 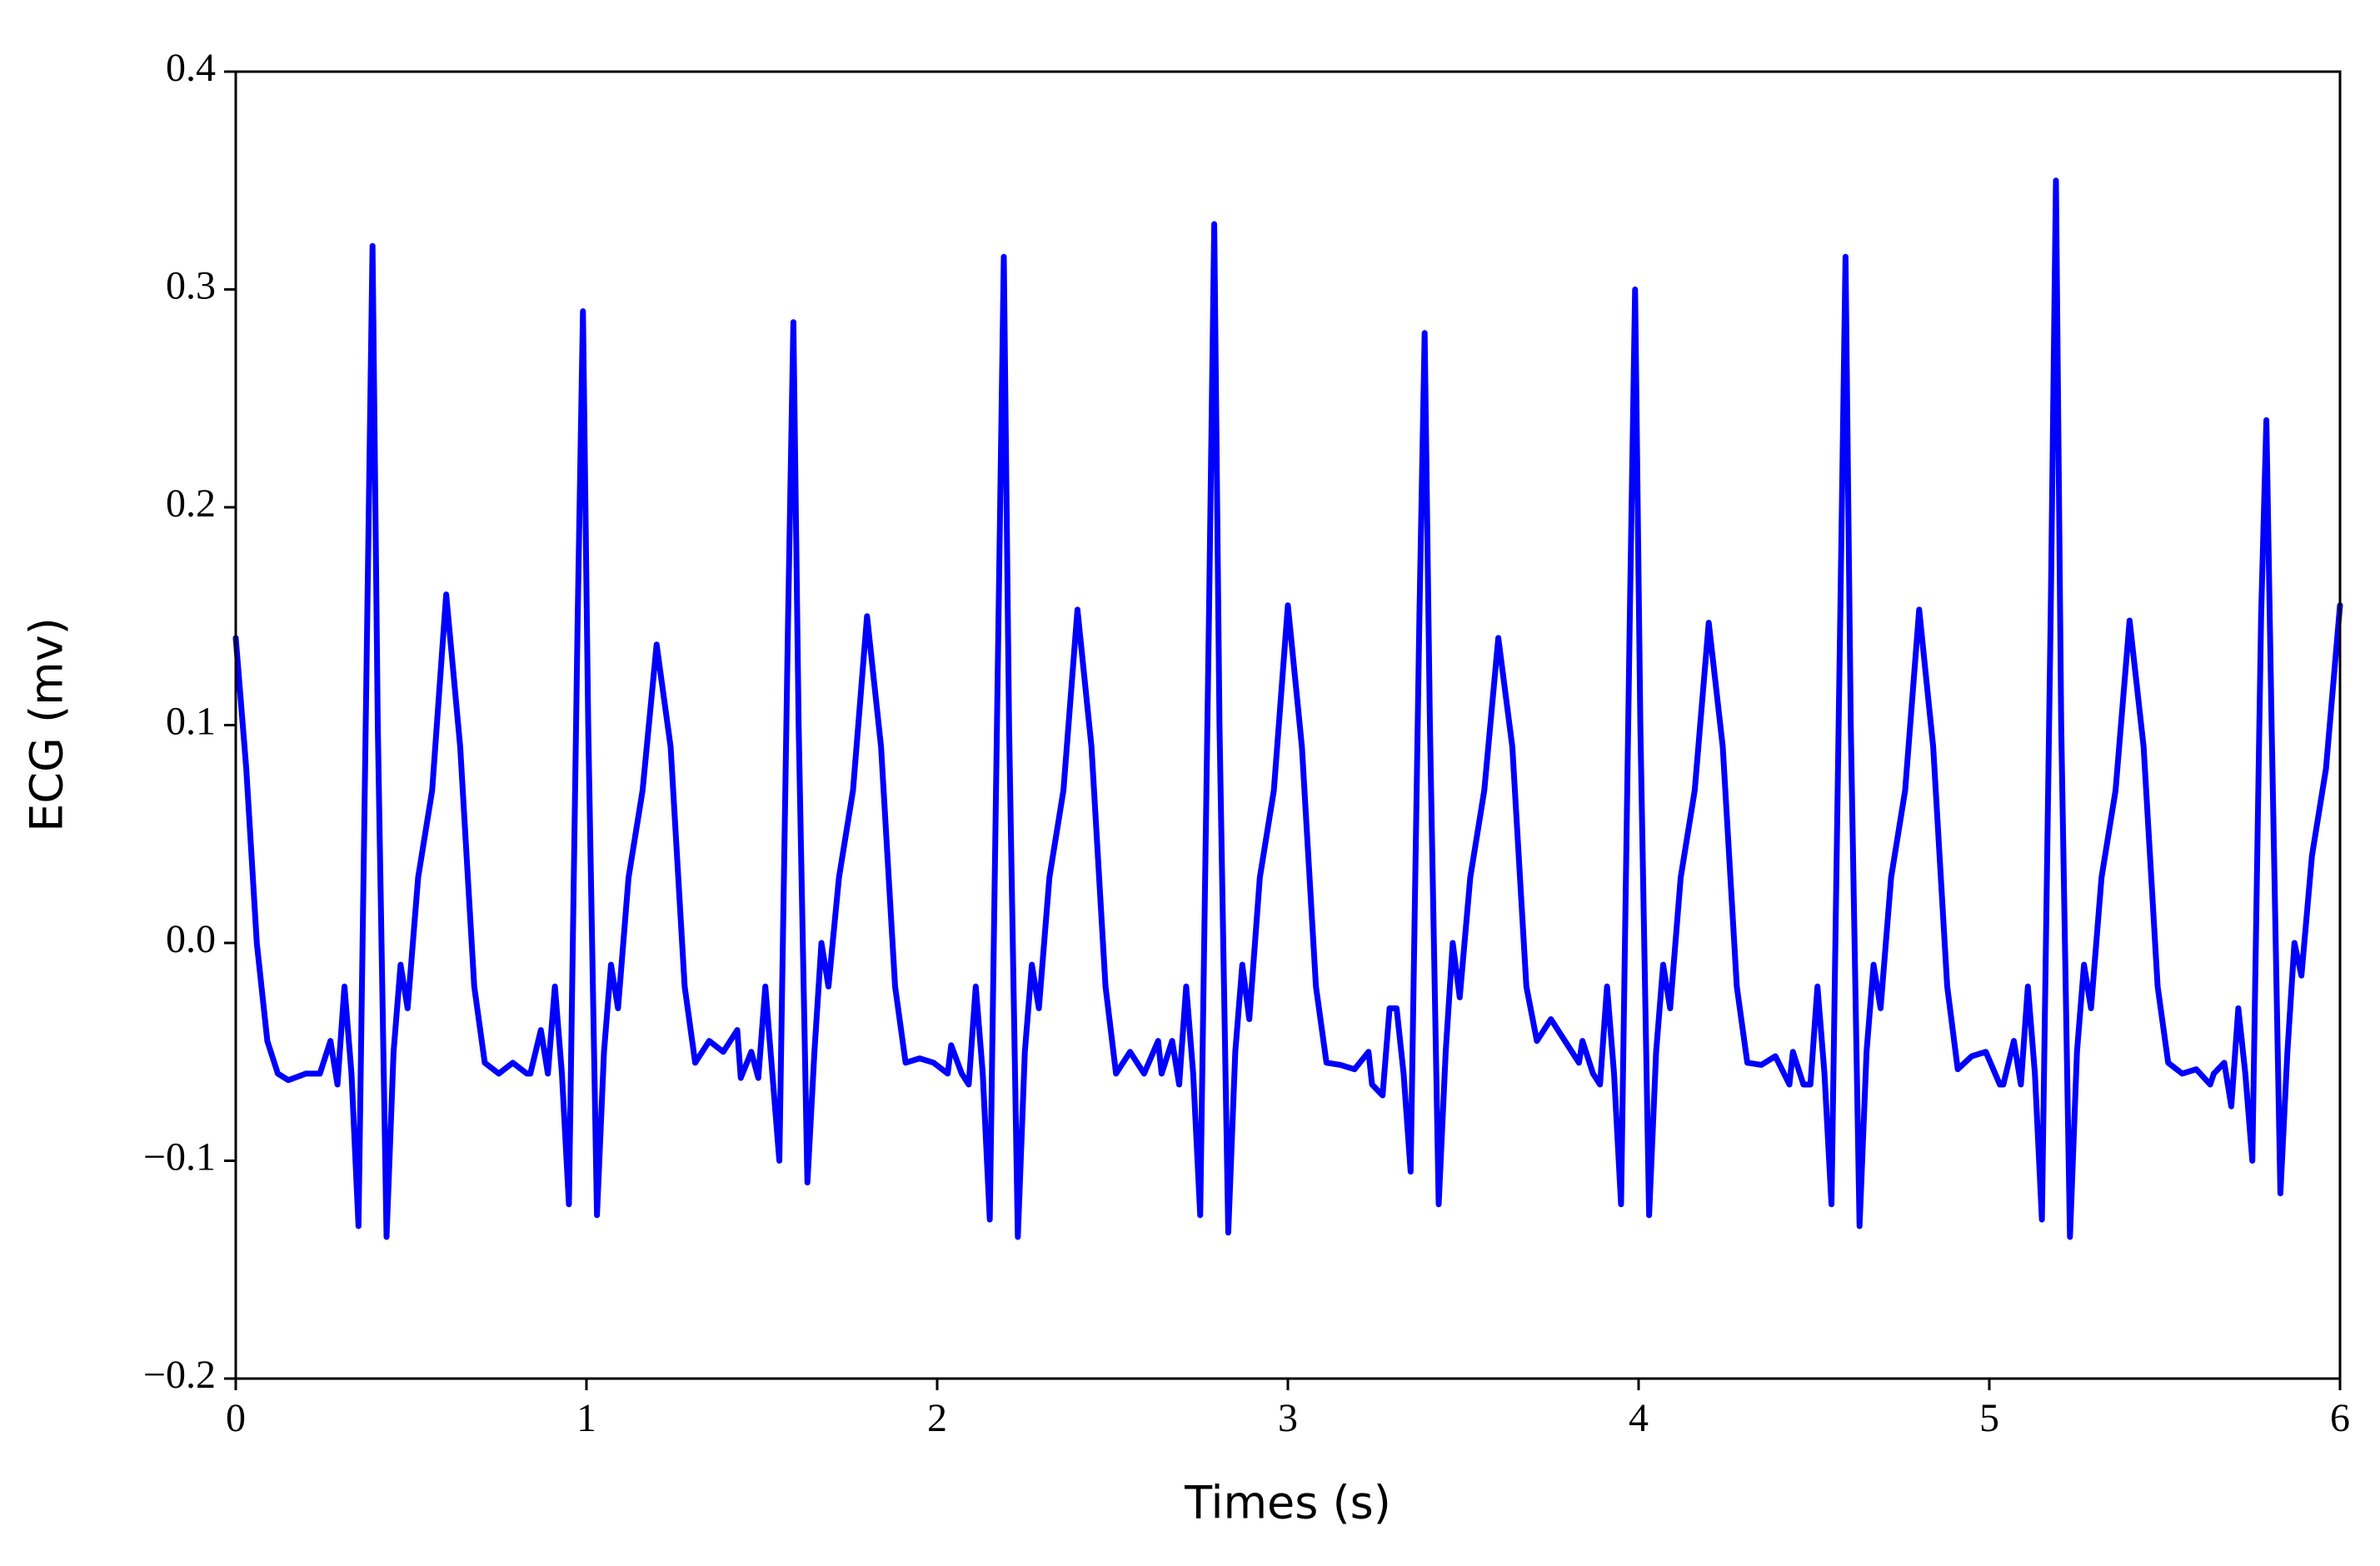 I want to click on y-tick-label: −0.2, so click(x=179, y=1375).